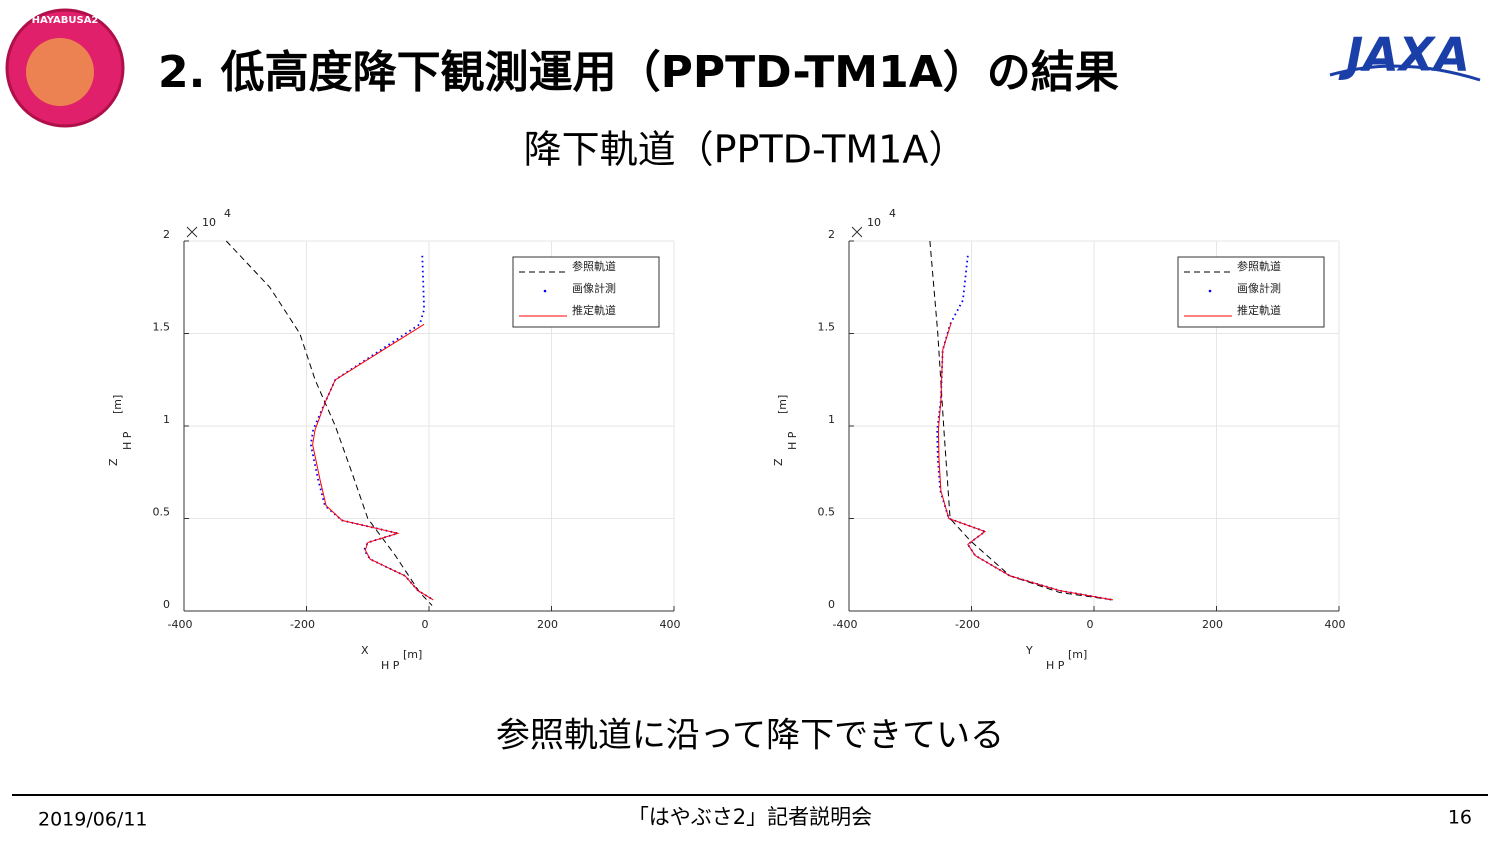 This screenshot has height=843, width=1500. What do you see at coordinates (750, 817) in the screenshot?
I see `footer-event: 「はやぶさ2」記者説明会` at bounding box center [750, 817].